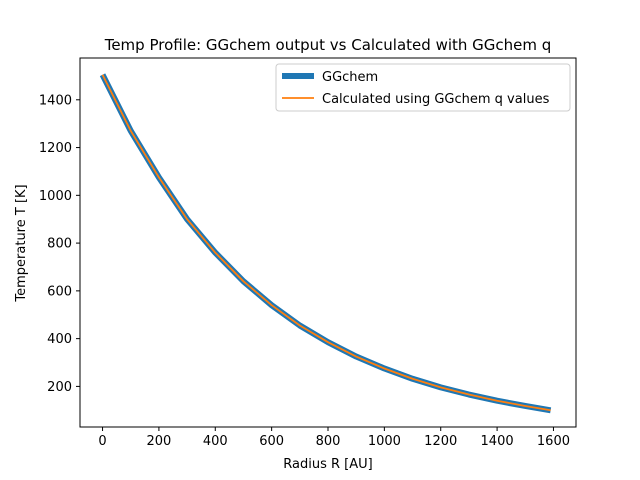  What do you see at coordinates (436, 99) in the screenshot?
I see `legend-label-calculated: Calculated using GGchem q values` at bounding box center [436, 99].